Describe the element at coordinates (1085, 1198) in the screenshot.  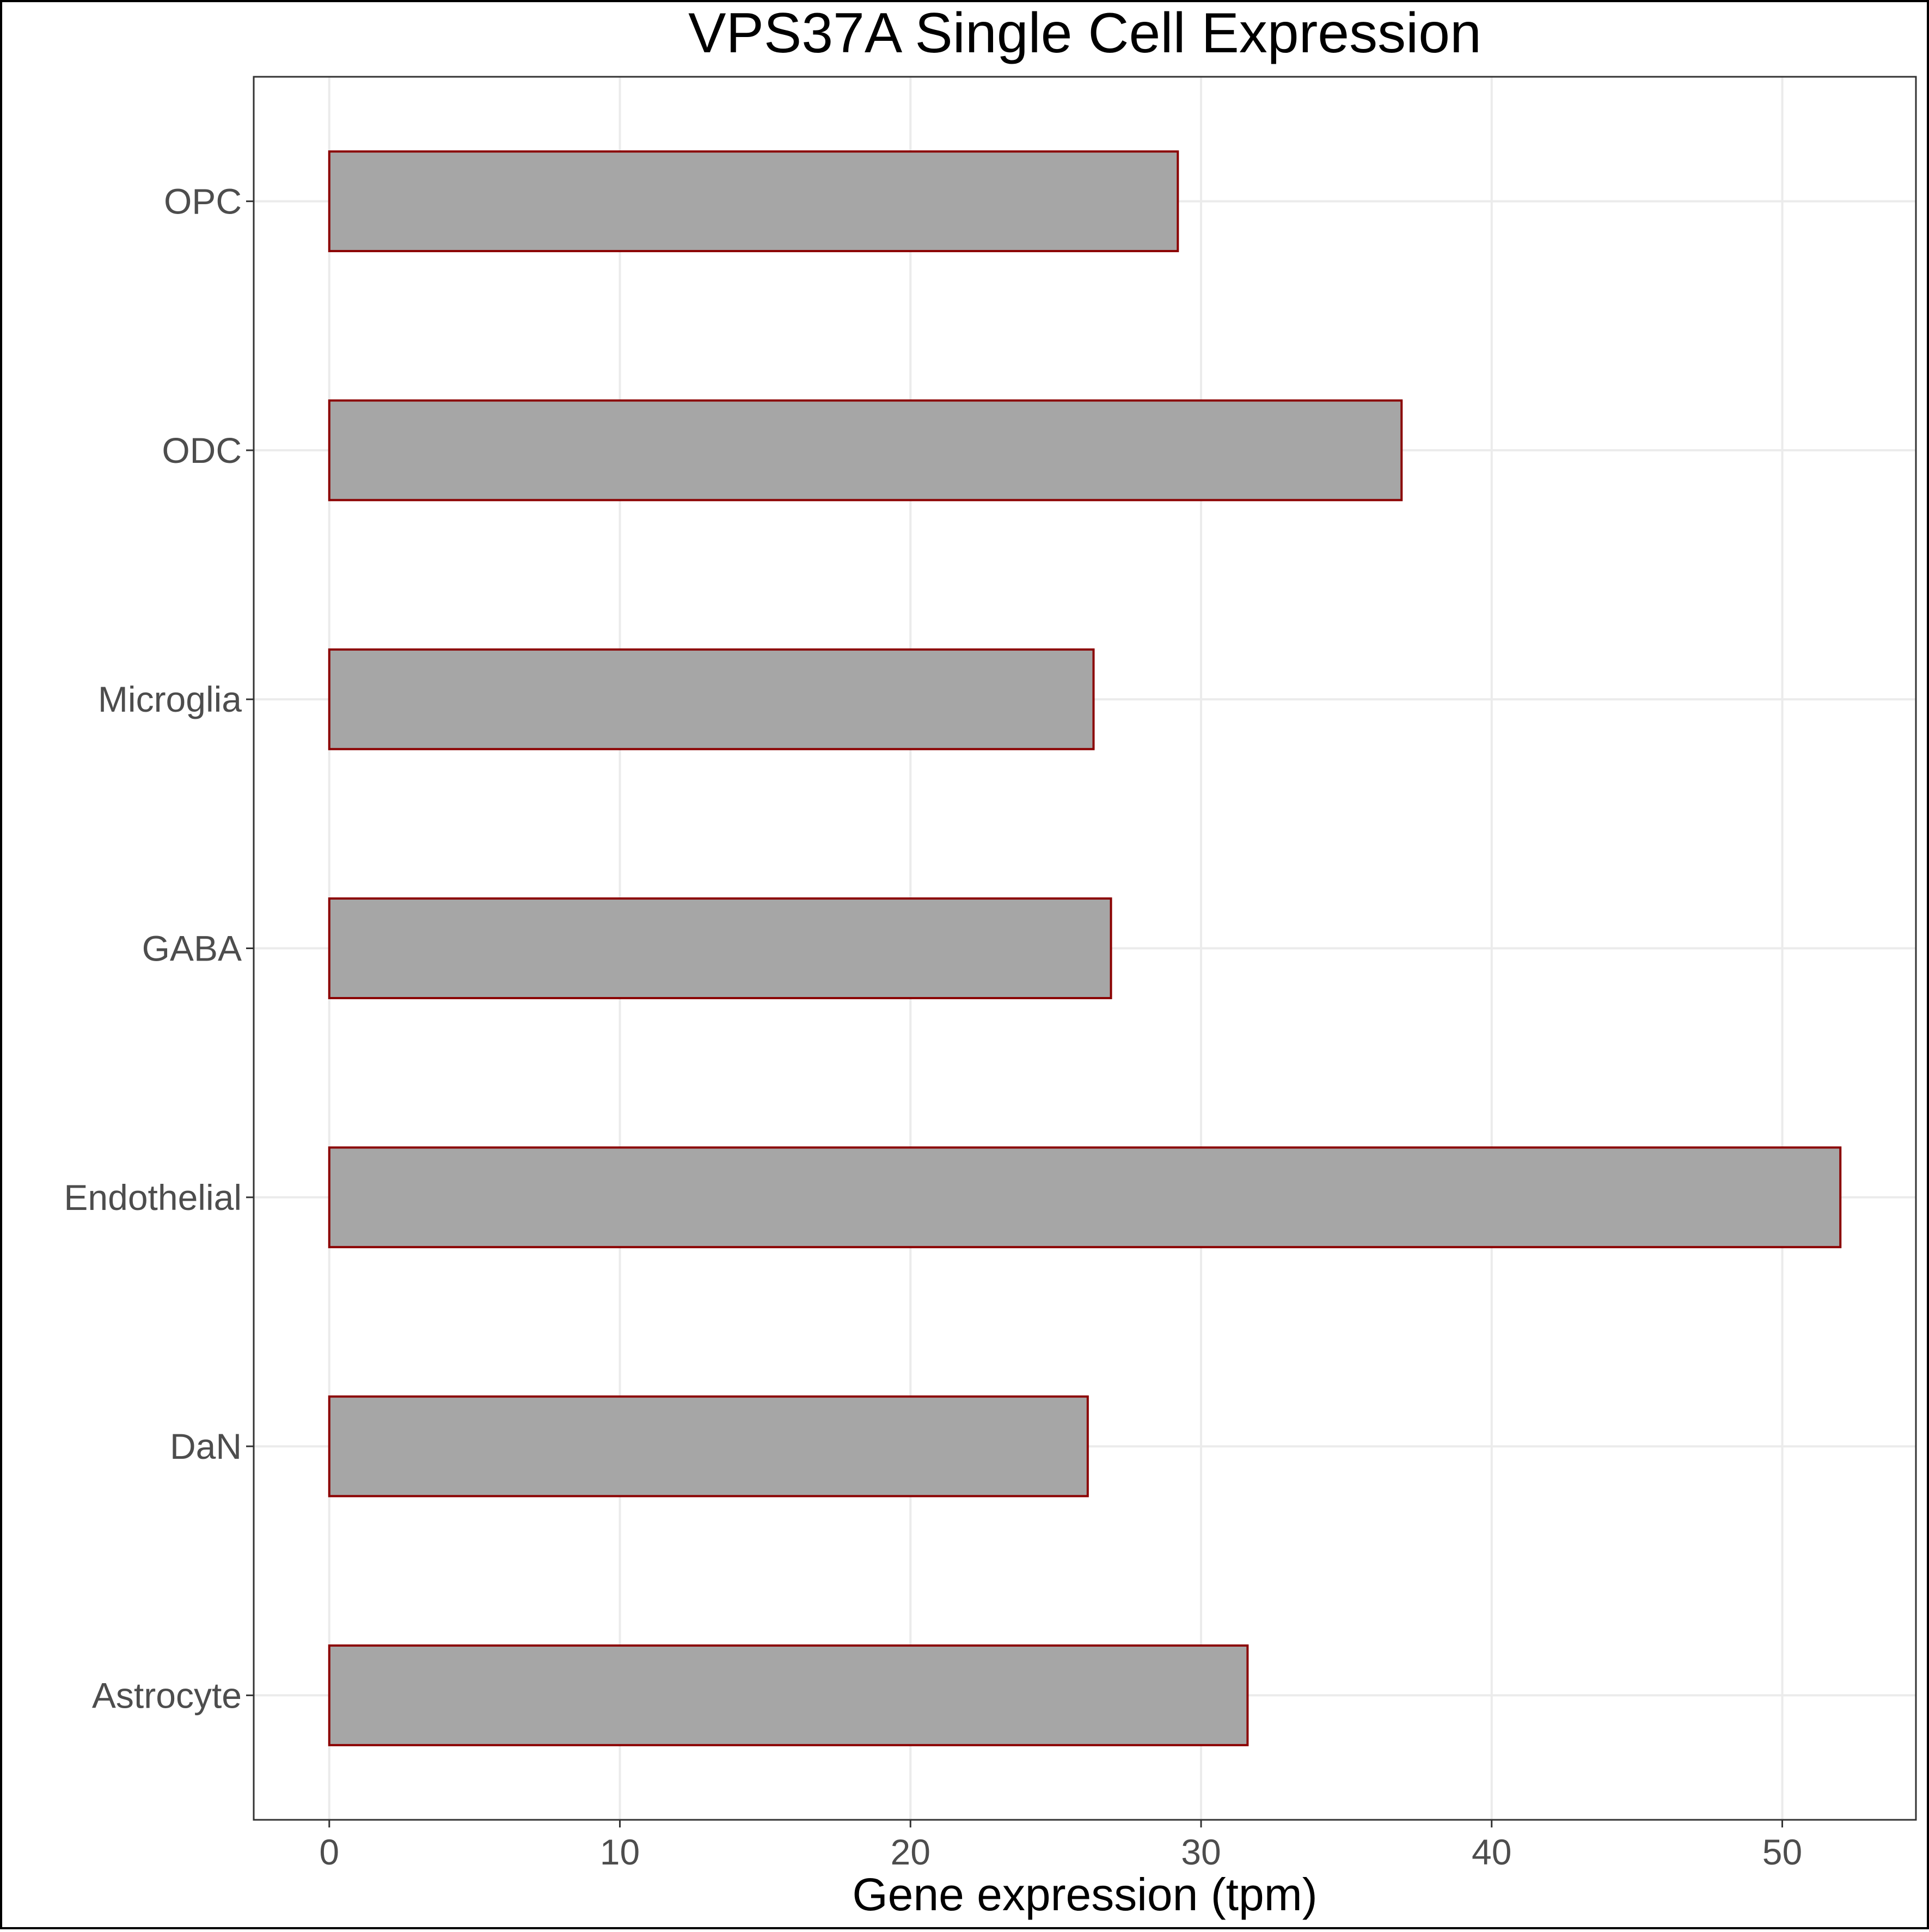
I see `bar-endothelial` at that location.